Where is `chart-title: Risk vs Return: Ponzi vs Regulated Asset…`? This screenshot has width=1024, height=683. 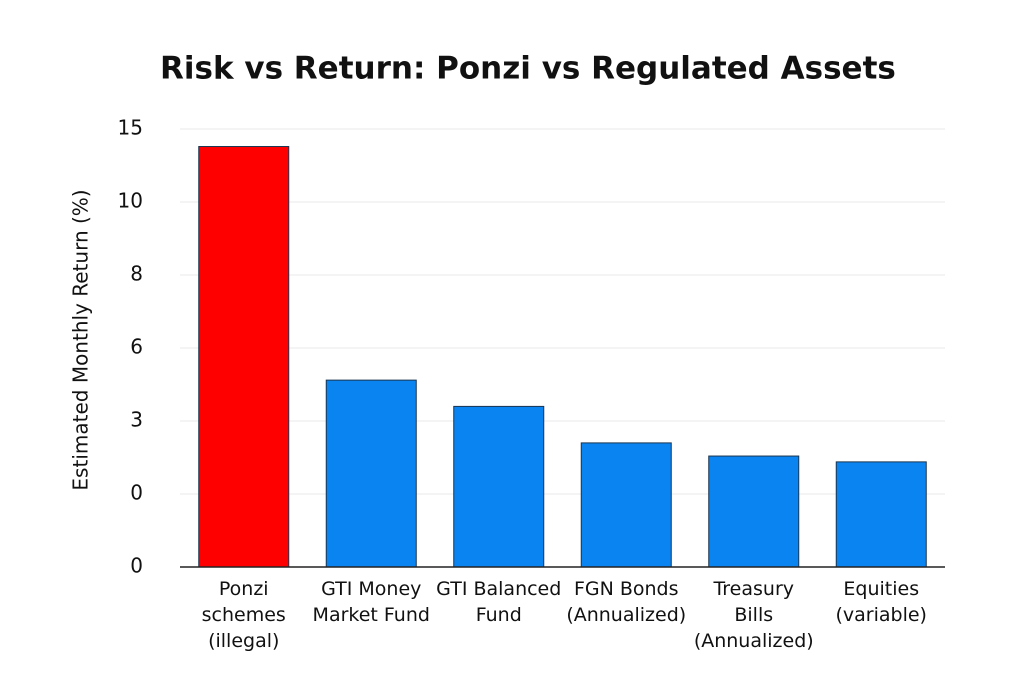
chart-title: Risk vs Return: Ponzi vs Regulated Asset… is located at coordinates (528, 69).